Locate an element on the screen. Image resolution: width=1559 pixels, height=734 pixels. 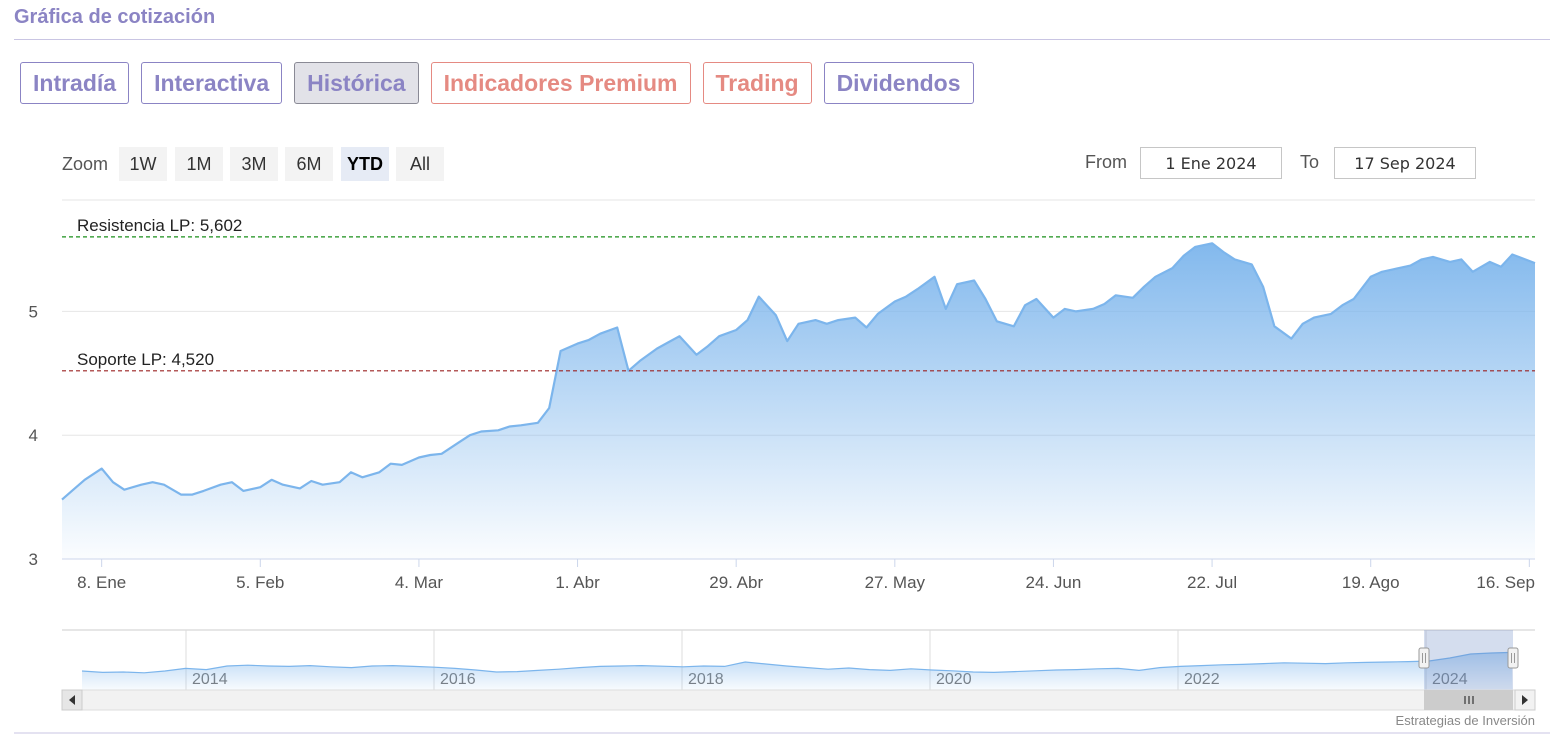
tab-trading: Trading is located at coordinates (757, 83).